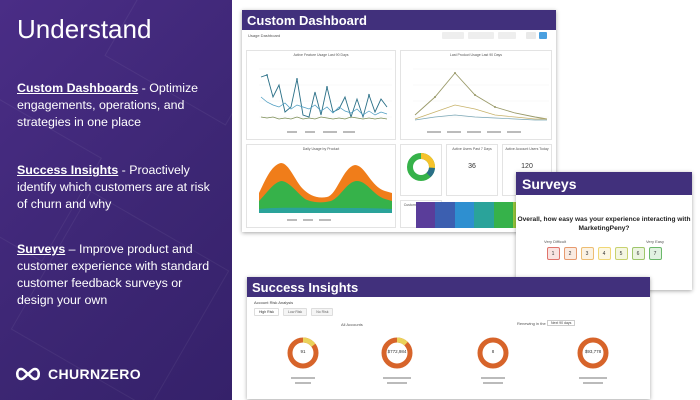  What do you see at coordinates (28, 374) in the screenshot?
I see `infinity-logo-icon` at bounding box center [28, 374].